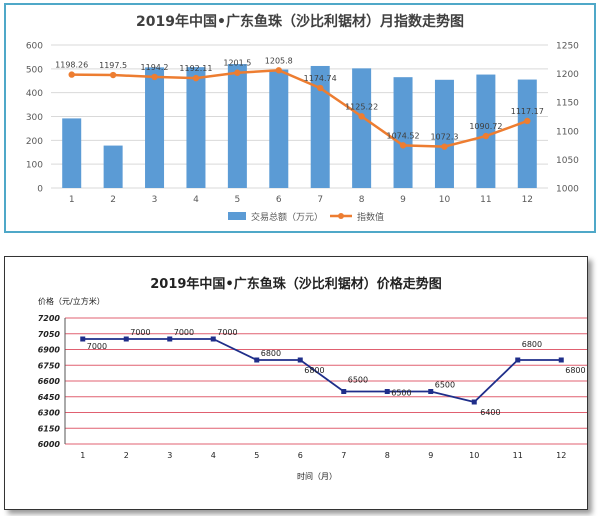 This screenshot has height=516, width=600. What do you see at coordinates (567, 161) in the screenshot?
I see `y-right-tick-label: 1050` at bounding box center [567, 161].